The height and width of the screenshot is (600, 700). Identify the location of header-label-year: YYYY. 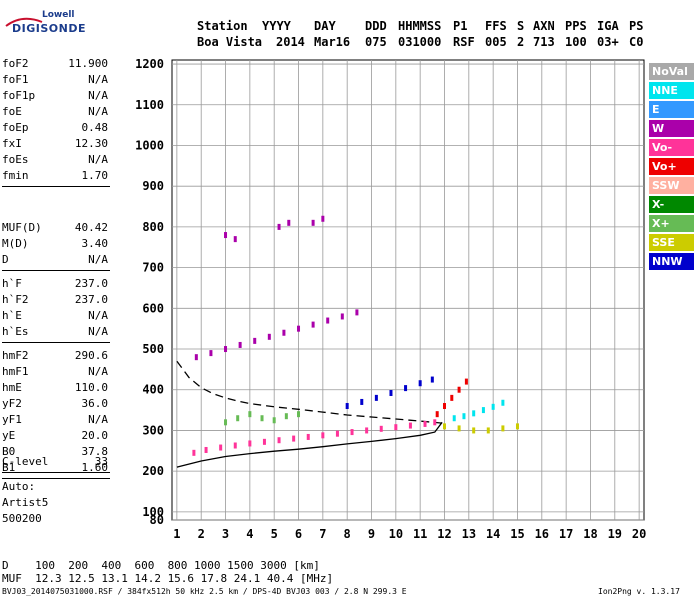
(276, 26).